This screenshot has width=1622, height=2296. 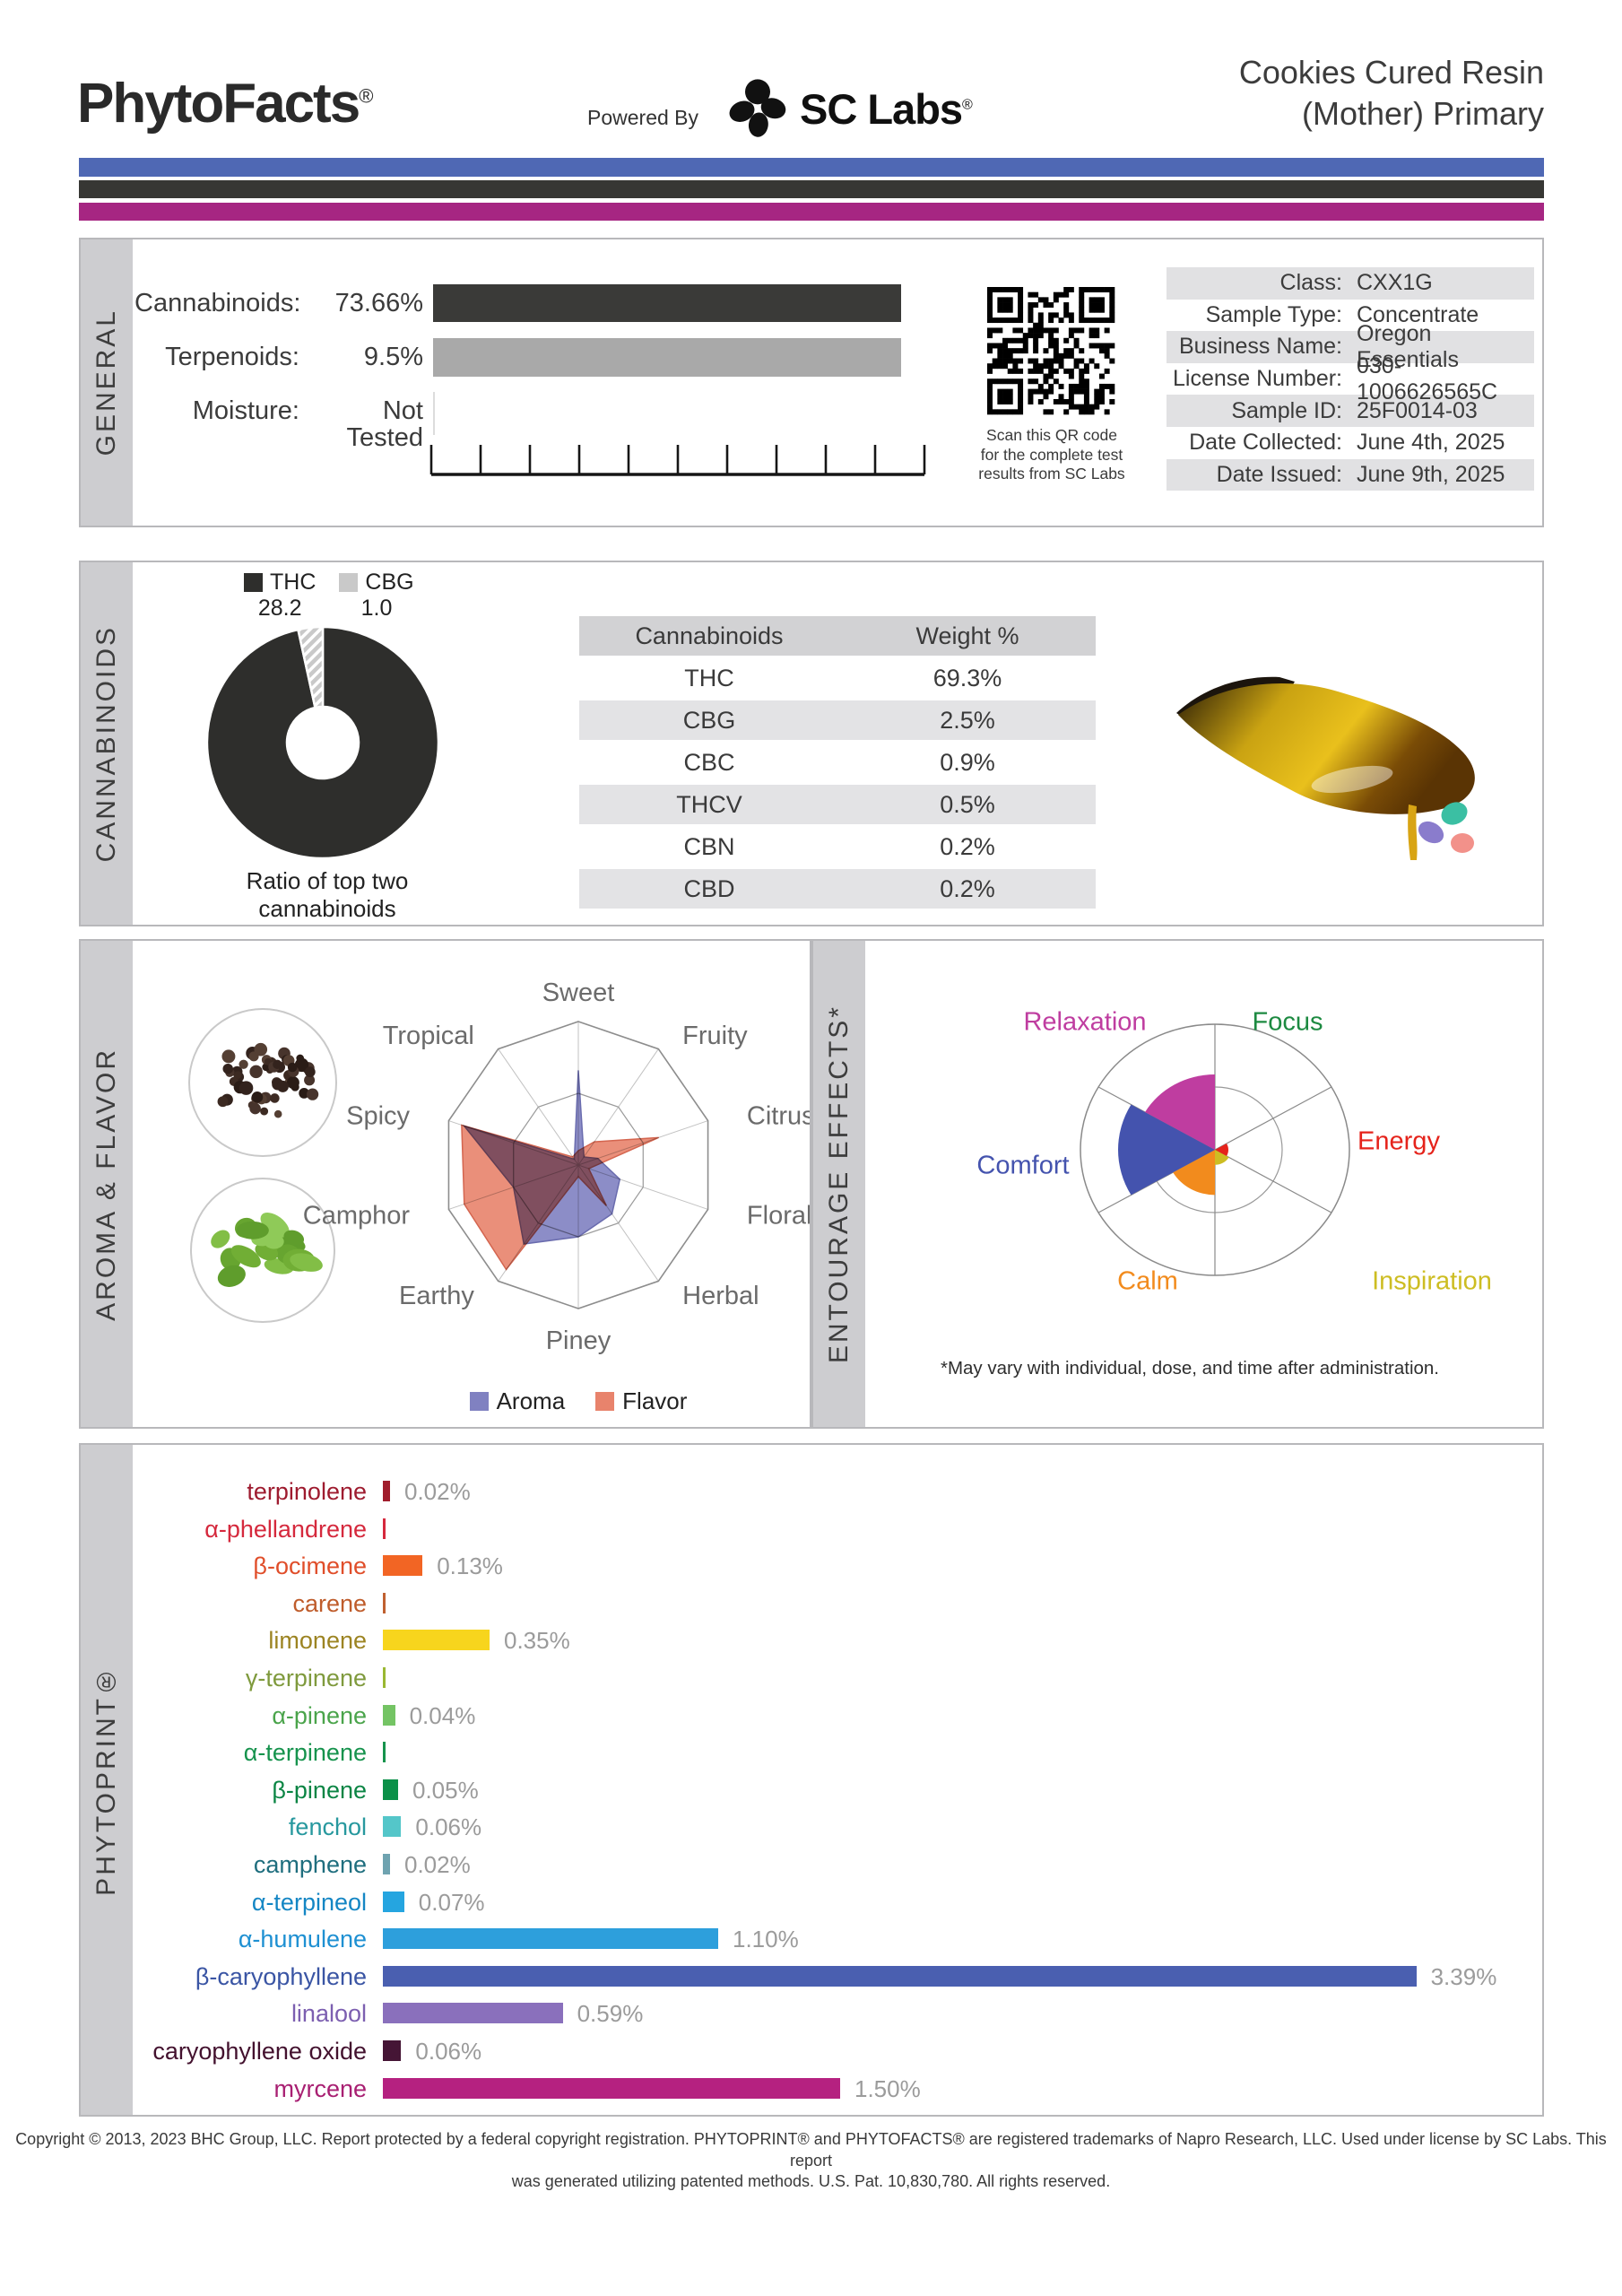 I want to click on terpene-row: β-caryophyllene 3.39%, so click(x=811, y=1977).